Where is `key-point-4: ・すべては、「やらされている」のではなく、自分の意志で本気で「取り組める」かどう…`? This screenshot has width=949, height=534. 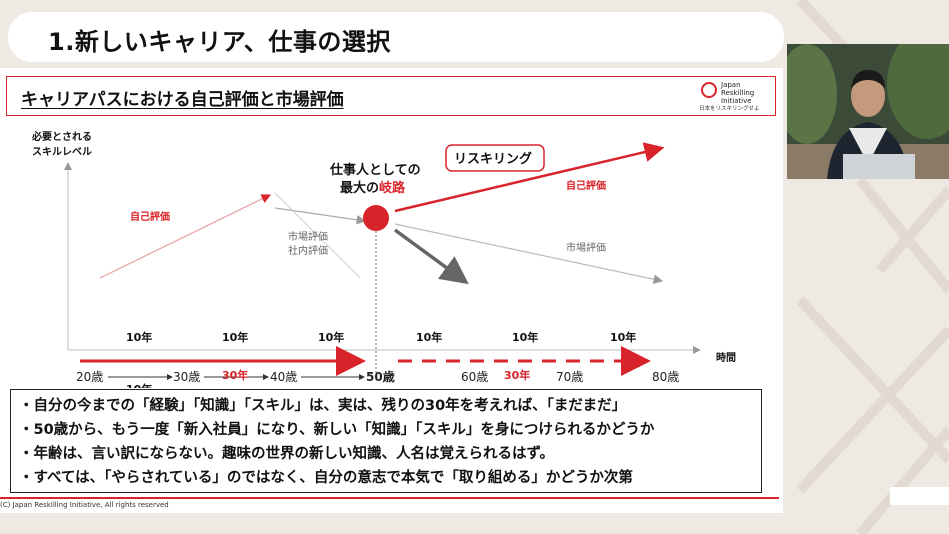
key-point-4: ・すべては、「やらされている」のではなく、自分の意志で本気で「取り組める」かどう… is located at coordinates (326, 478).